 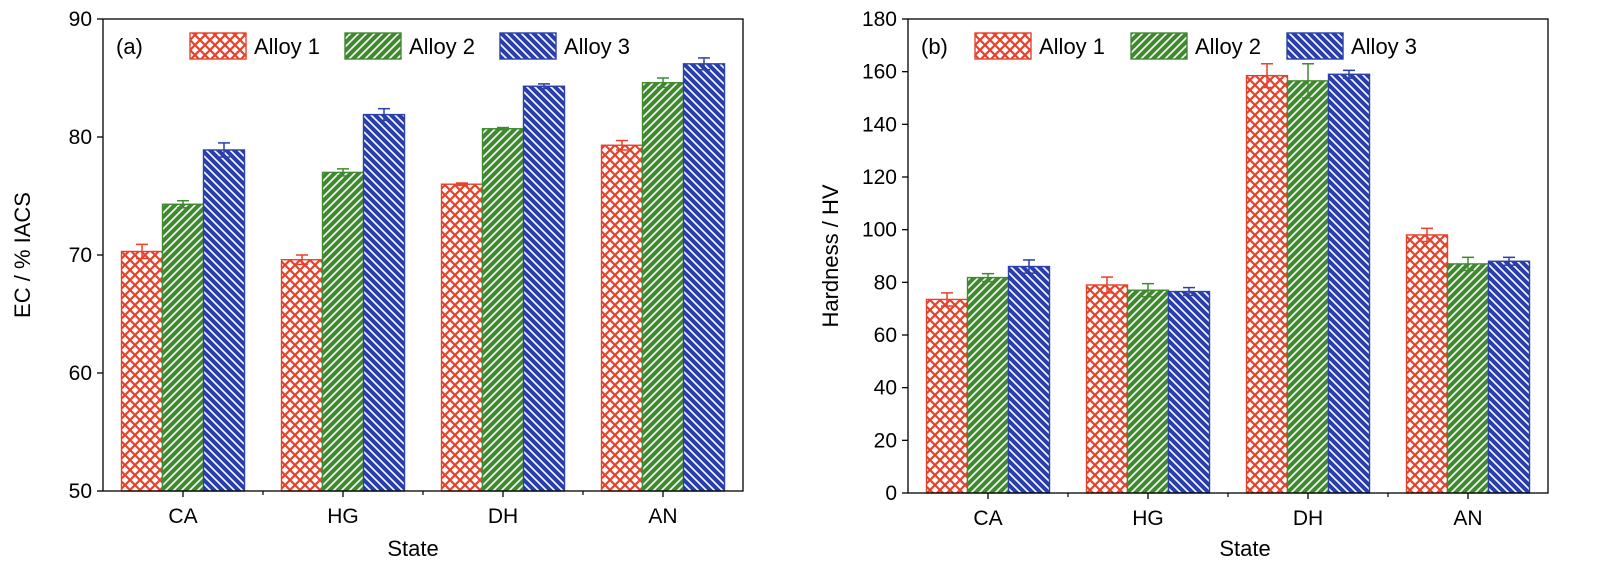 I want to click on legend-label-b-alloy3: Alloy 3, so click(x=1384, y=46).